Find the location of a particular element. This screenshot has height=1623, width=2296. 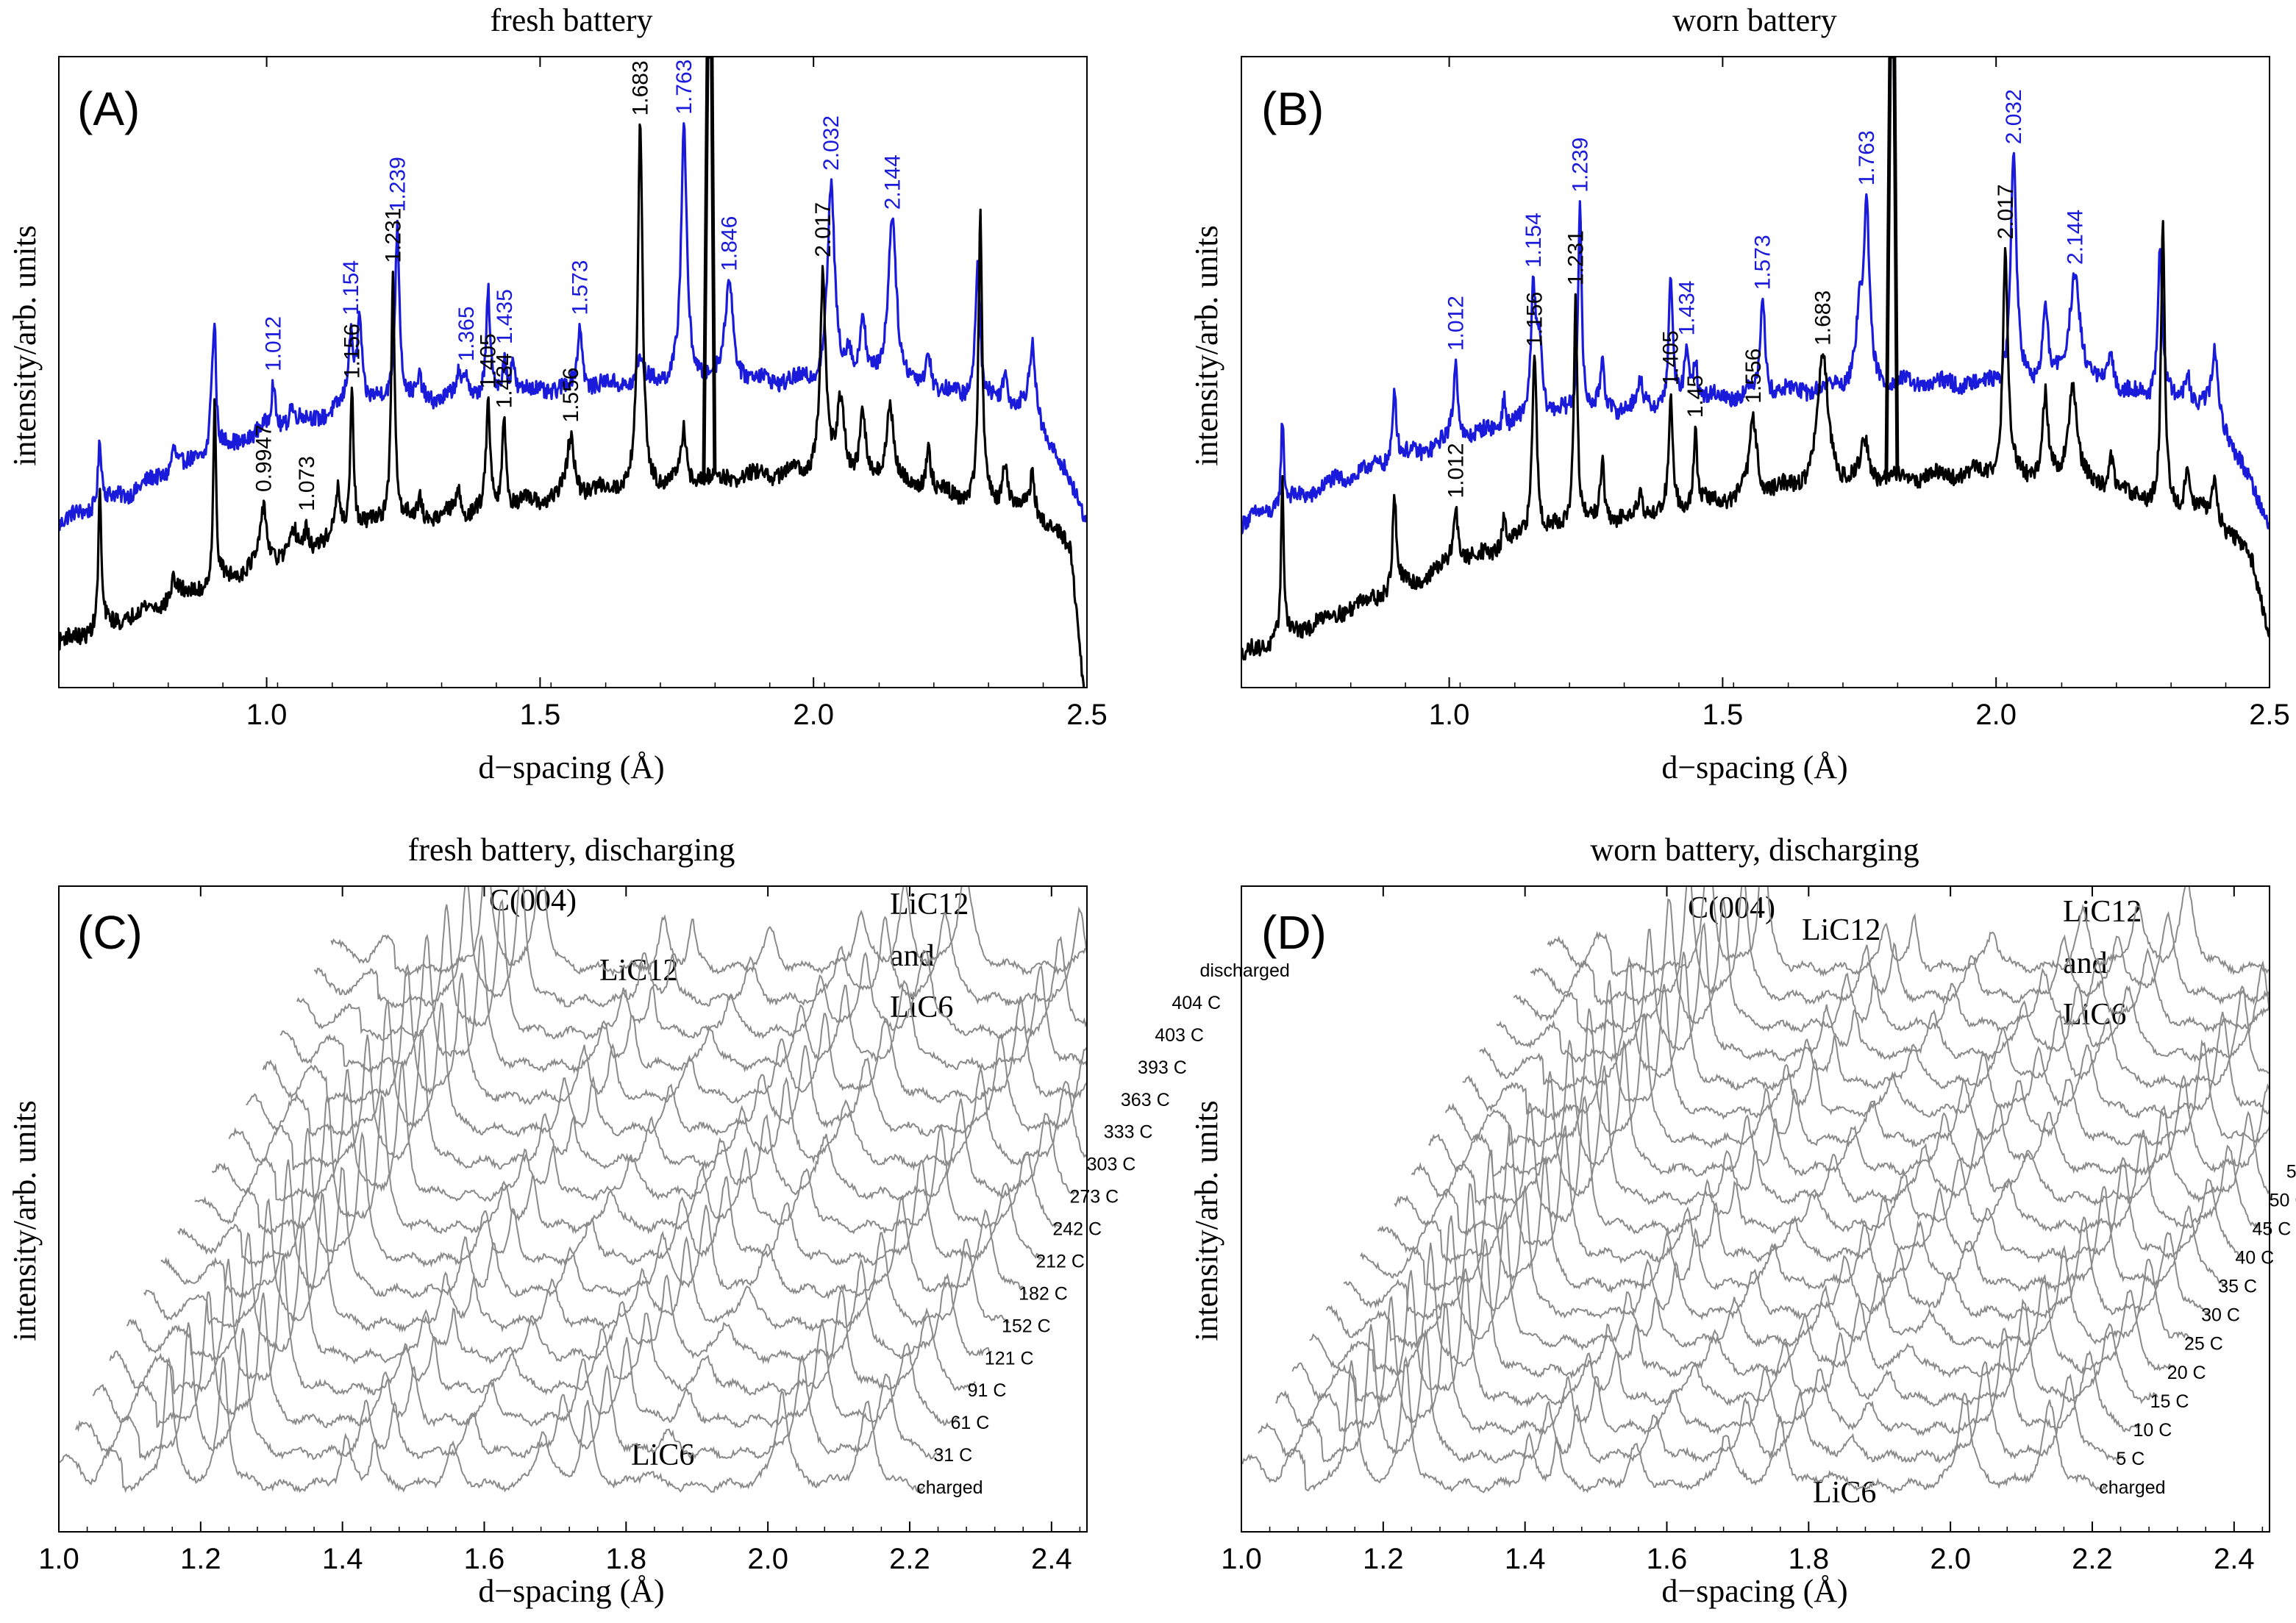

panel-c-temp-label: 363 C is located at coordinates (1145, 1100).